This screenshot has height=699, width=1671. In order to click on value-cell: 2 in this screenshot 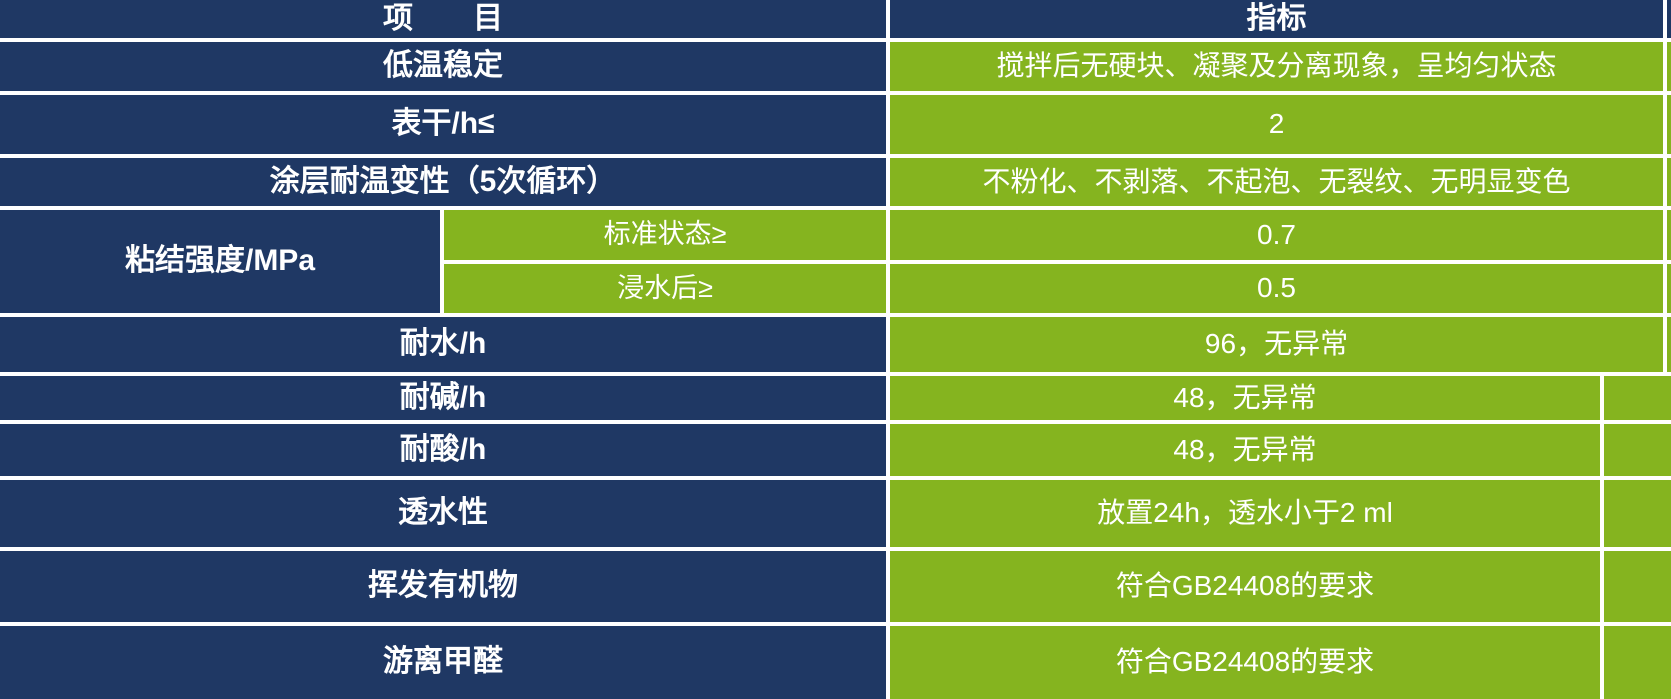, I will do `click(1276, 124)`.